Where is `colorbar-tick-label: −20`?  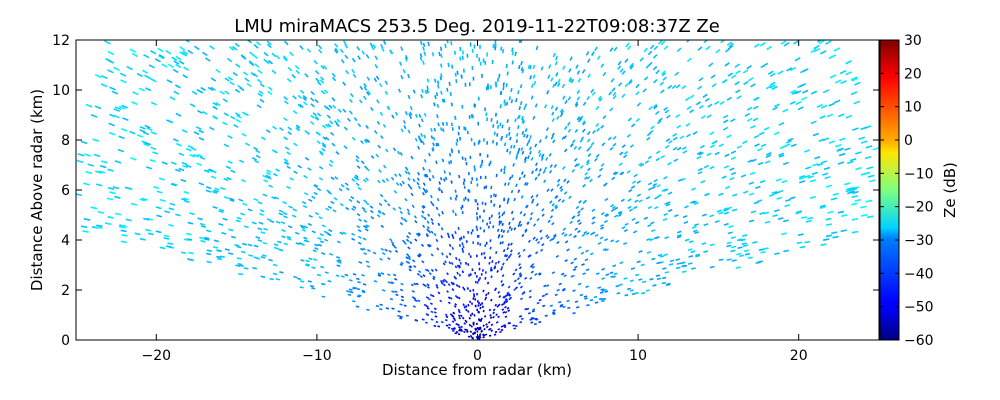 colorbar-tick-label: −20 is located at coordinates (919, 208).